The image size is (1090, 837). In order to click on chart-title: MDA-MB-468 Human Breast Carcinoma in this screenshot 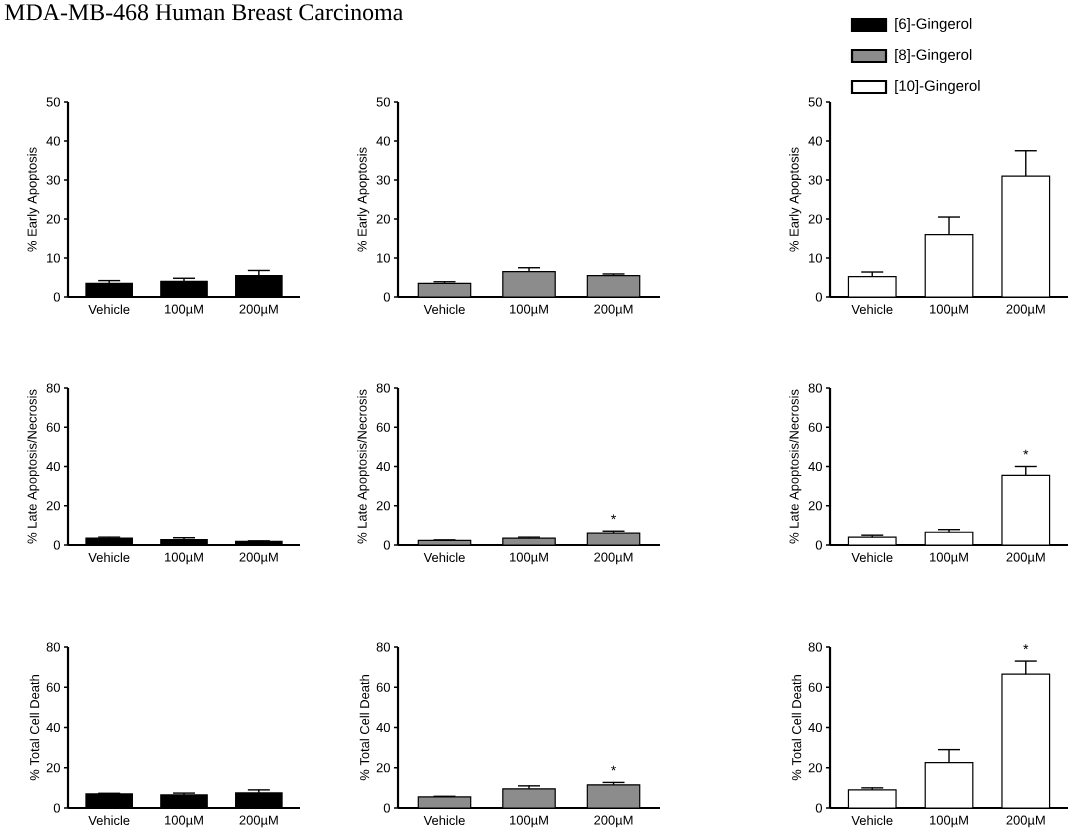, I will do `click(203, 12)`.